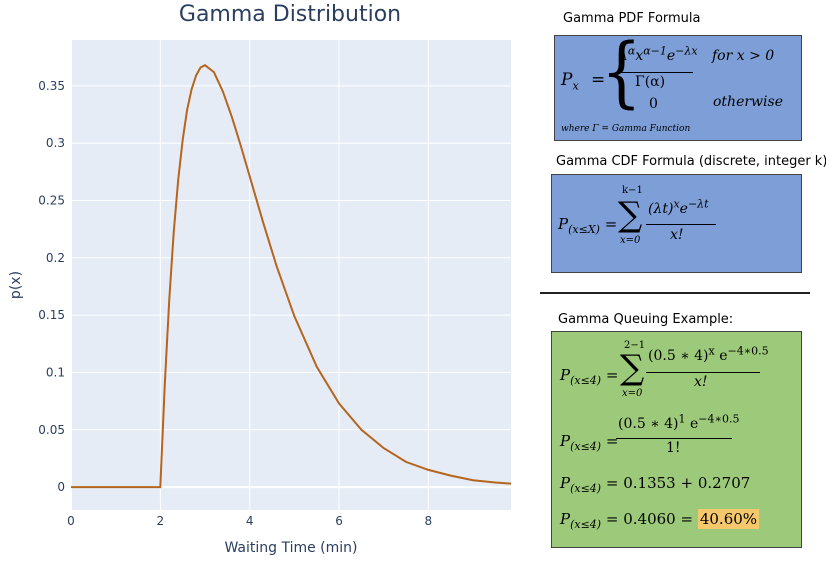  I want to click on equals-sign: =, so click(598, 80).